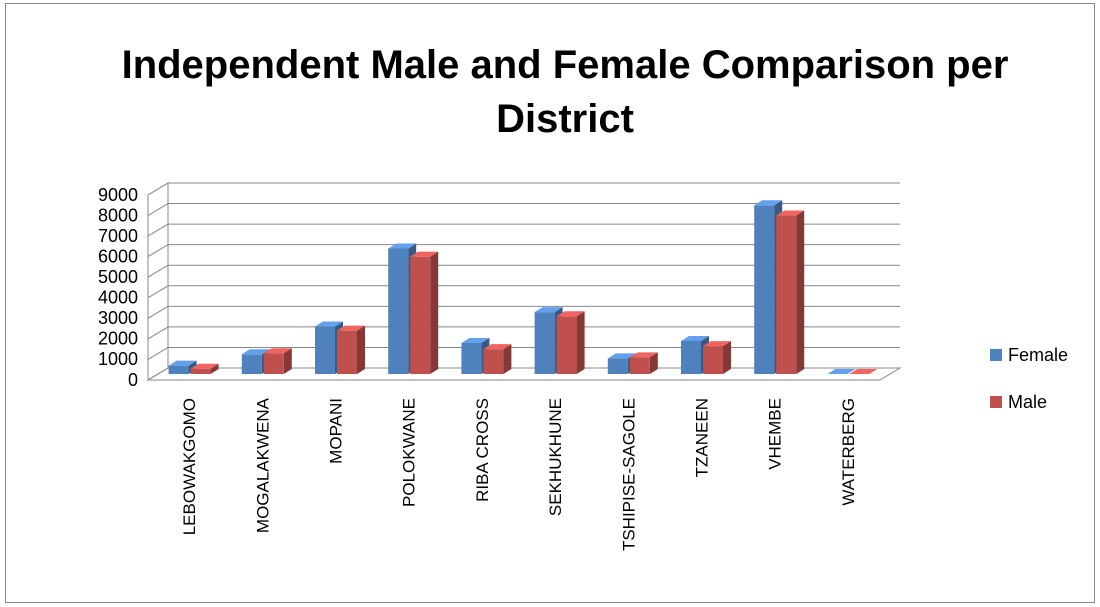 The height and width of the screenshot is (607, 1100). Describe the element at coordinates (409, 452) in the screenshot. I see `x-tick-label: POLOKWANE` at that location.